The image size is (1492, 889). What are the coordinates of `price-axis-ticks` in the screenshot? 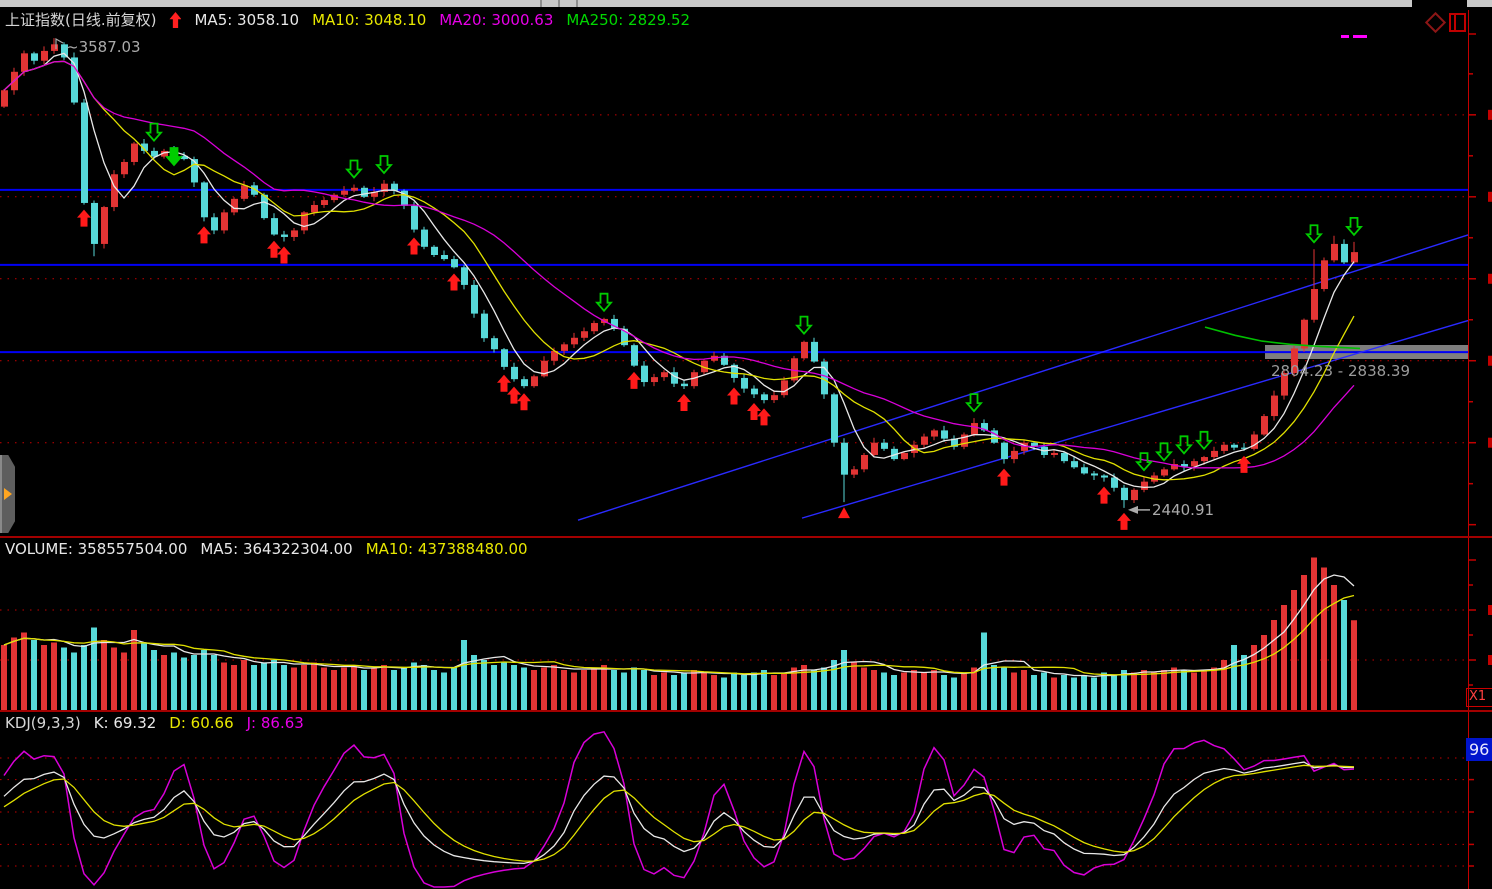 It's located at (1480, 279).